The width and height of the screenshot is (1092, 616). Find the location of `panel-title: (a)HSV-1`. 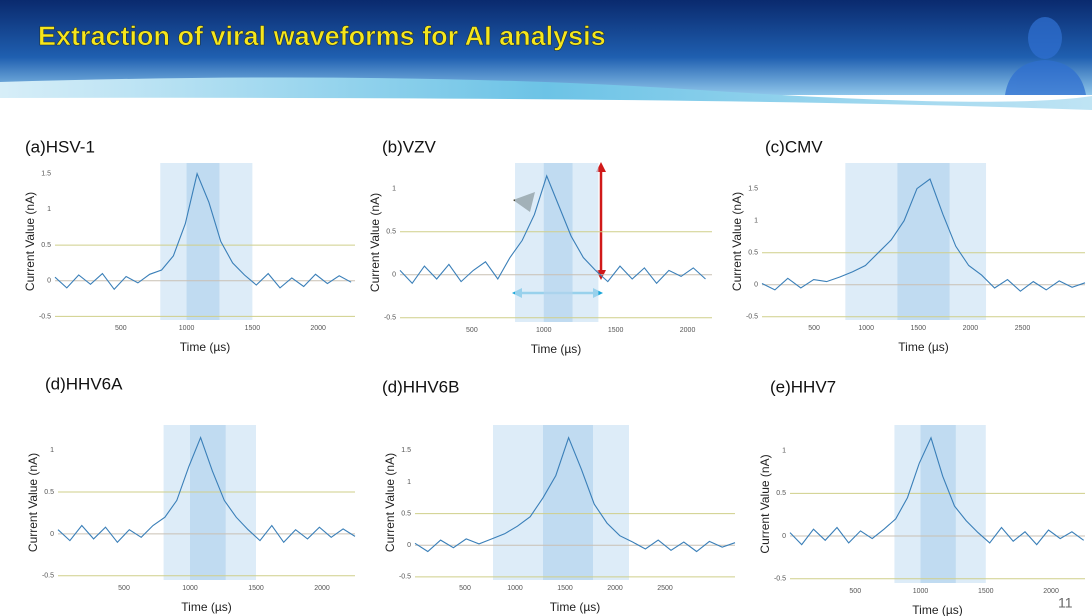

panel-title: (a)HSV-1 is located at coordinates (60, 146).